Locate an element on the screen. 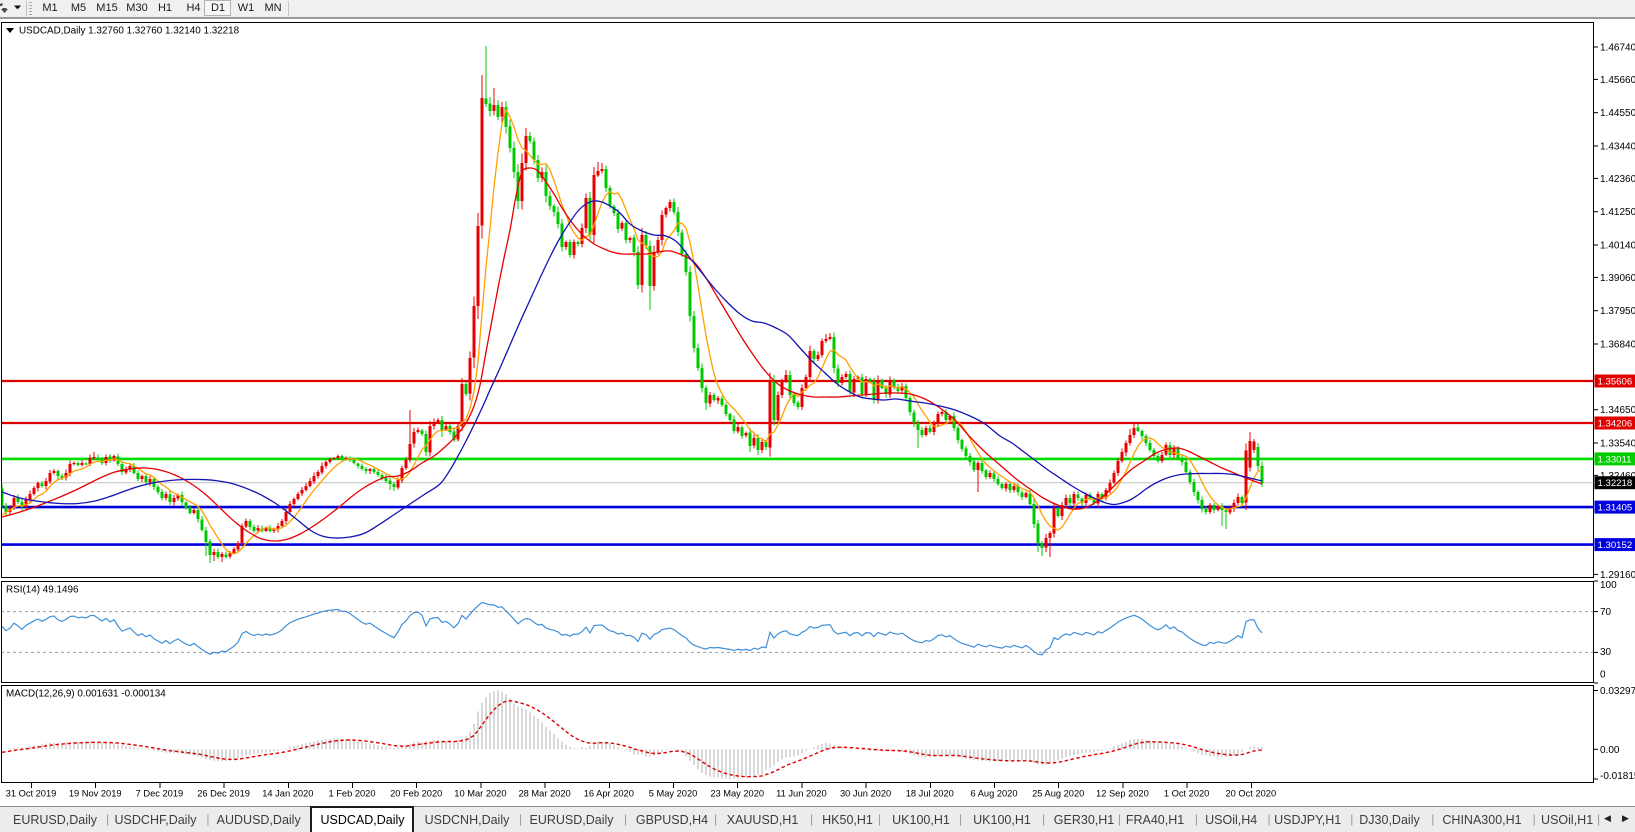 The height and width of the screenshot is (832, 1635). svg-text: 0 is located at coordinates (1603, 675).